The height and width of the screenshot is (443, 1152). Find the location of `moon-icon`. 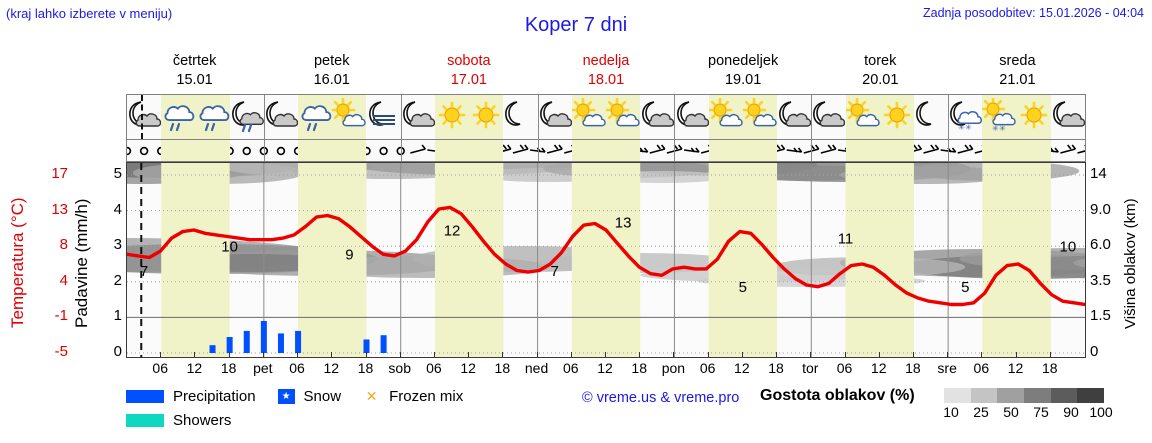

moon-icon is located at coordinates (931, 118).